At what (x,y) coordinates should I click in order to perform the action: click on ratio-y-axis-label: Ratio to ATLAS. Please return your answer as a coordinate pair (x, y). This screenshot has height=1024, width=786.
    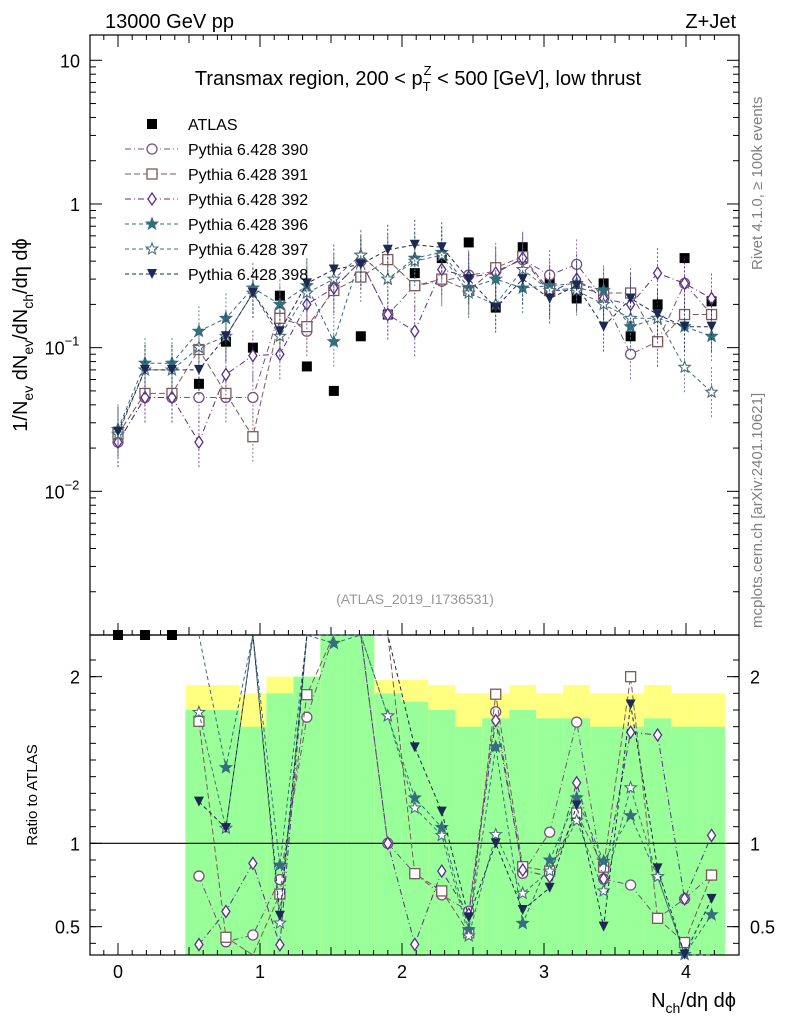
    Looking at the image, I should click on (32, 794).